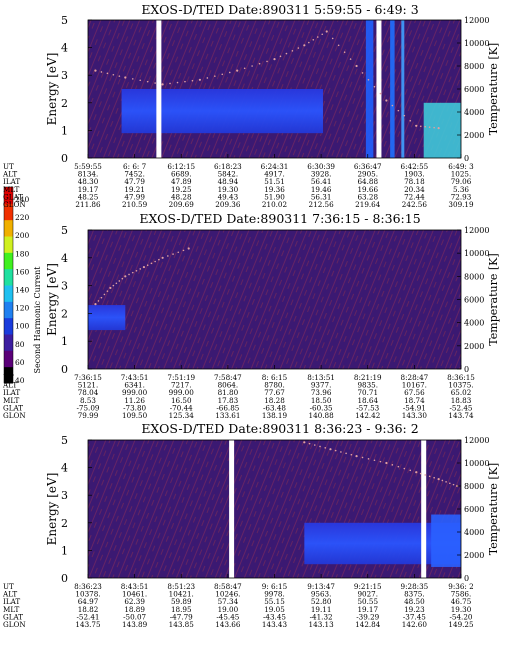 This screenshot has width=505, height=649. What do you see at coordinates (461, 181) in the screenshot?
I see `orbit-cell: 79.06` at bounding box center [461, 181].